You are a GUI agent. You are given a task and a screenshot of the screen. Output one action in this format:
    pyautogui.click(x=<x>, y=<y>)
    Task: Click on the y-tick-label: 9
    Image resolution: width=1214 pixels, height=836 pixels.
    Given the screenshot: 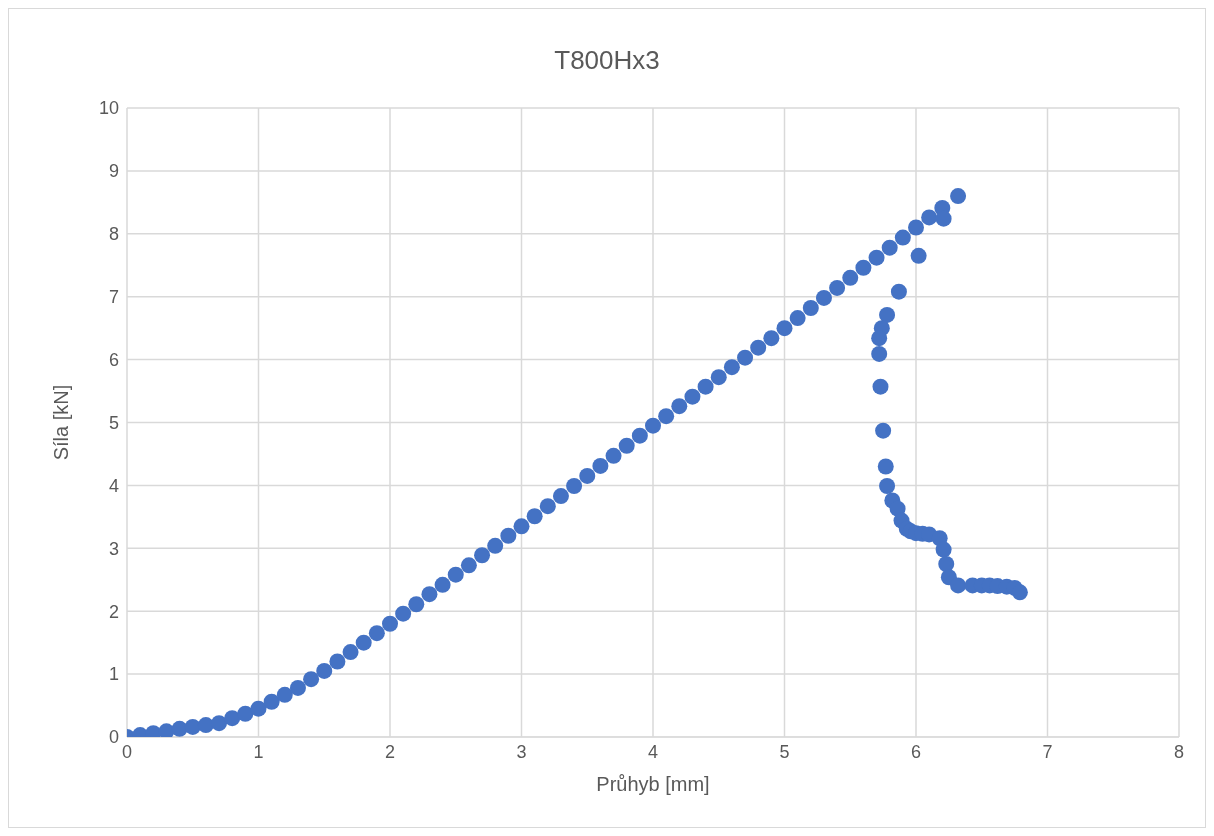 What is the action you would take?
    pyautogui.click(x=113, y=171)
    